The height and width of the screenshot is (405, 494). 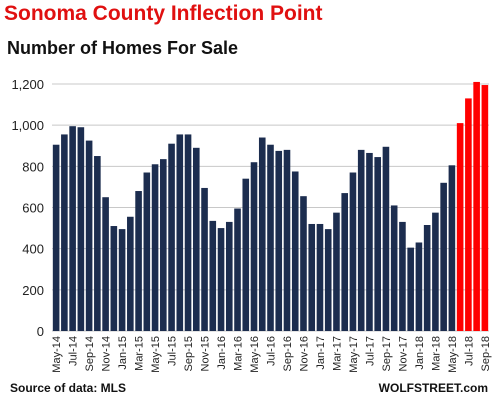 I want to click on x-tick-label: Jul-15, so click(x=173, y=351).